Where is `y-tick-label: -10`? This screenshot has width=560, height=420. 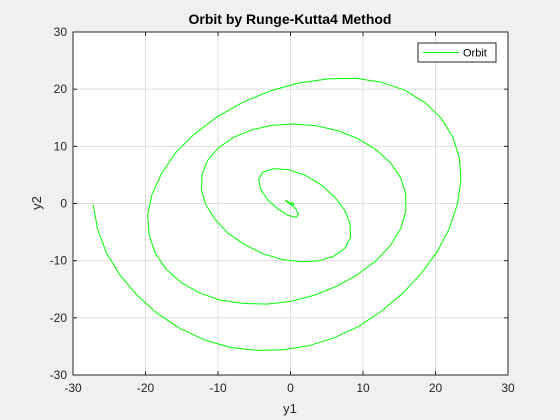 y-tick-label: -10 is located at coordinates (59, 261).